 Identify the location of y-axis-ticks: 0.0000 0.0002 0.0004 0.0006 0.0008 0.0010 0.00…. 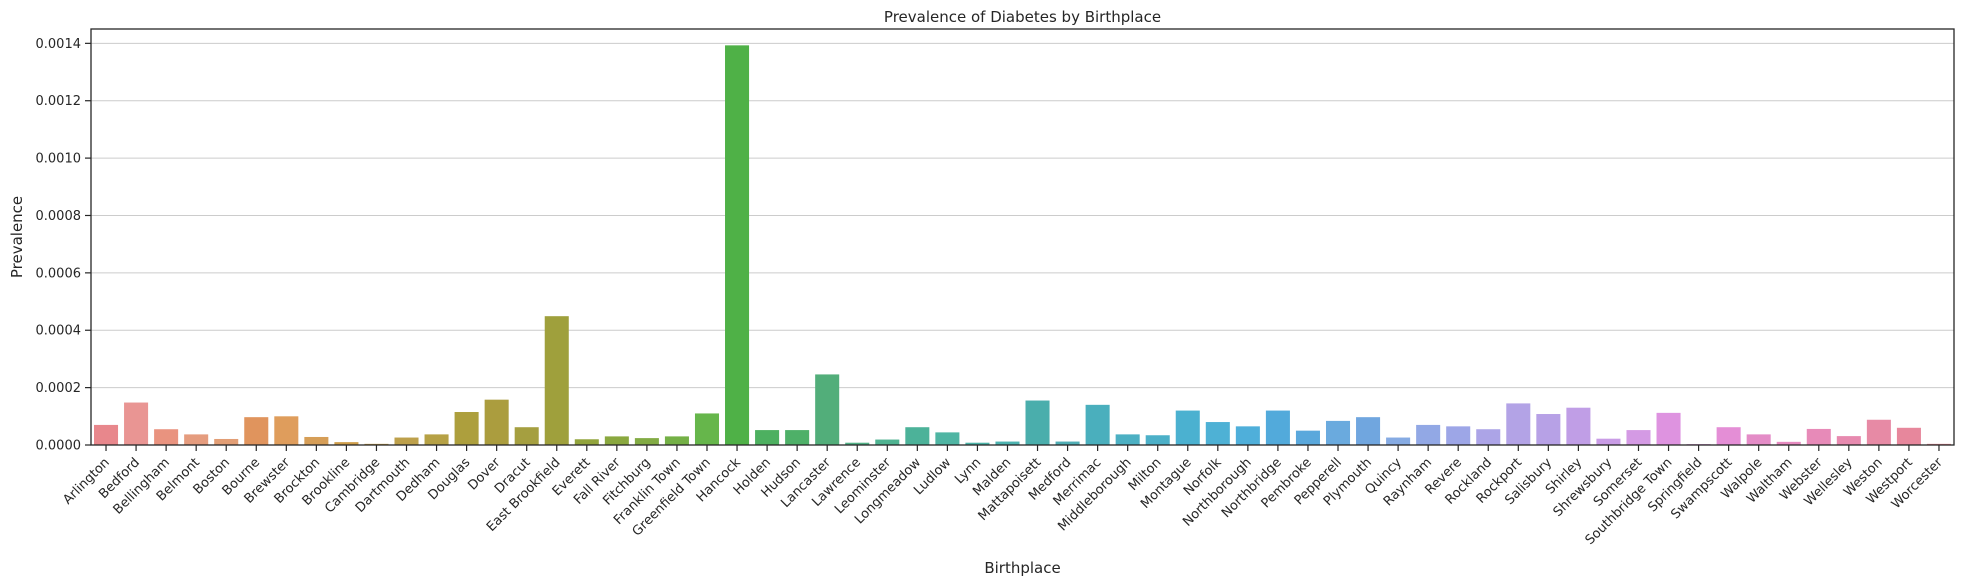
(63, 245).